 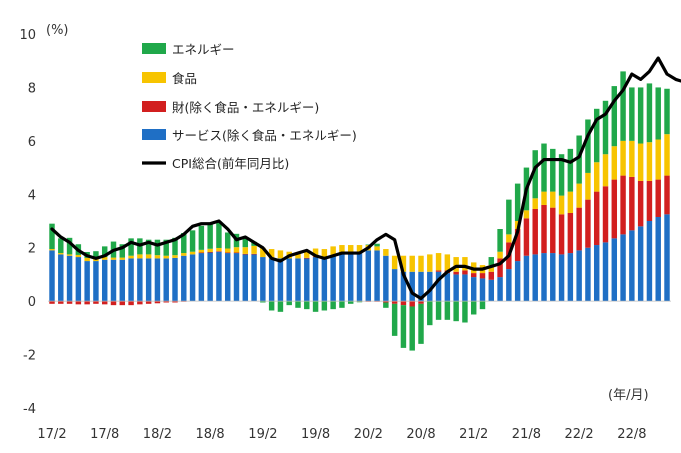 What do you see at coordinates (154, 106) in the screenshot?
I see `legend-swatch-goods` at bounding box center [154, 106].